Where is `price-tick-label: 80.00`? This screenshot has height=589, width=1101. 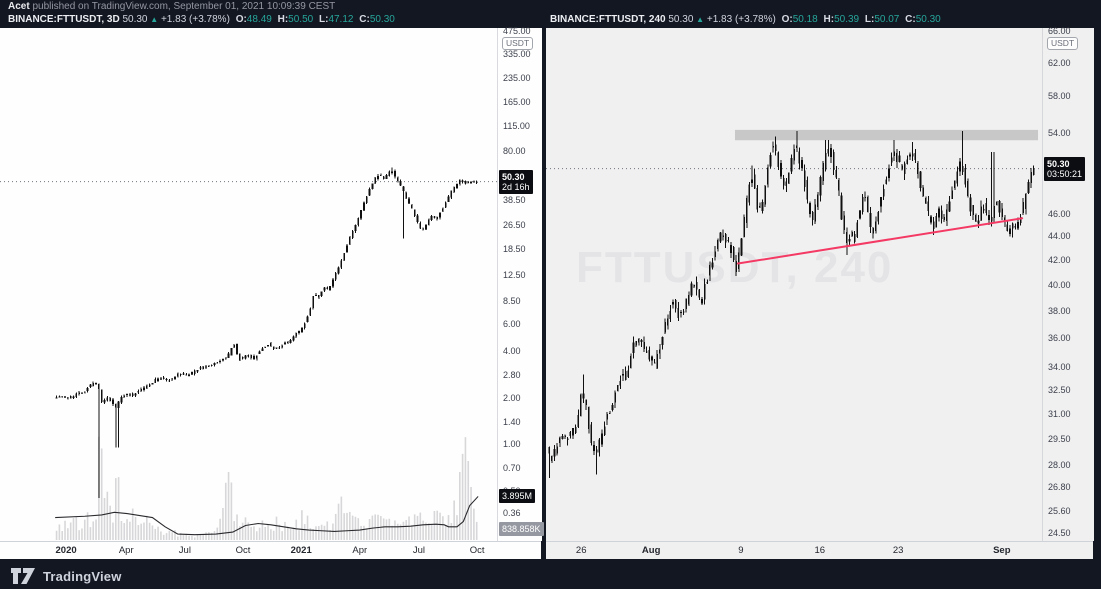
price-tick-label: 80.00 is located at coordinates (514, 150).